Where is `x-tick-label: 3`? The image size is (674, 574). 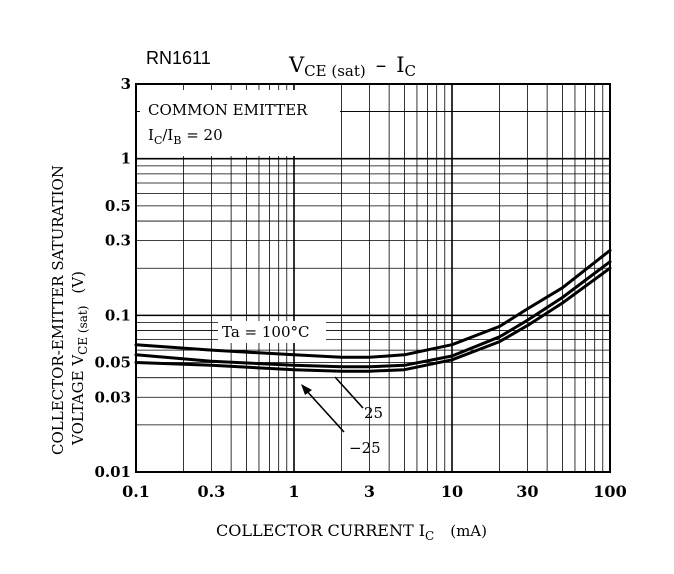
x-tick-label: 3 is located at coordinates (369, 491).